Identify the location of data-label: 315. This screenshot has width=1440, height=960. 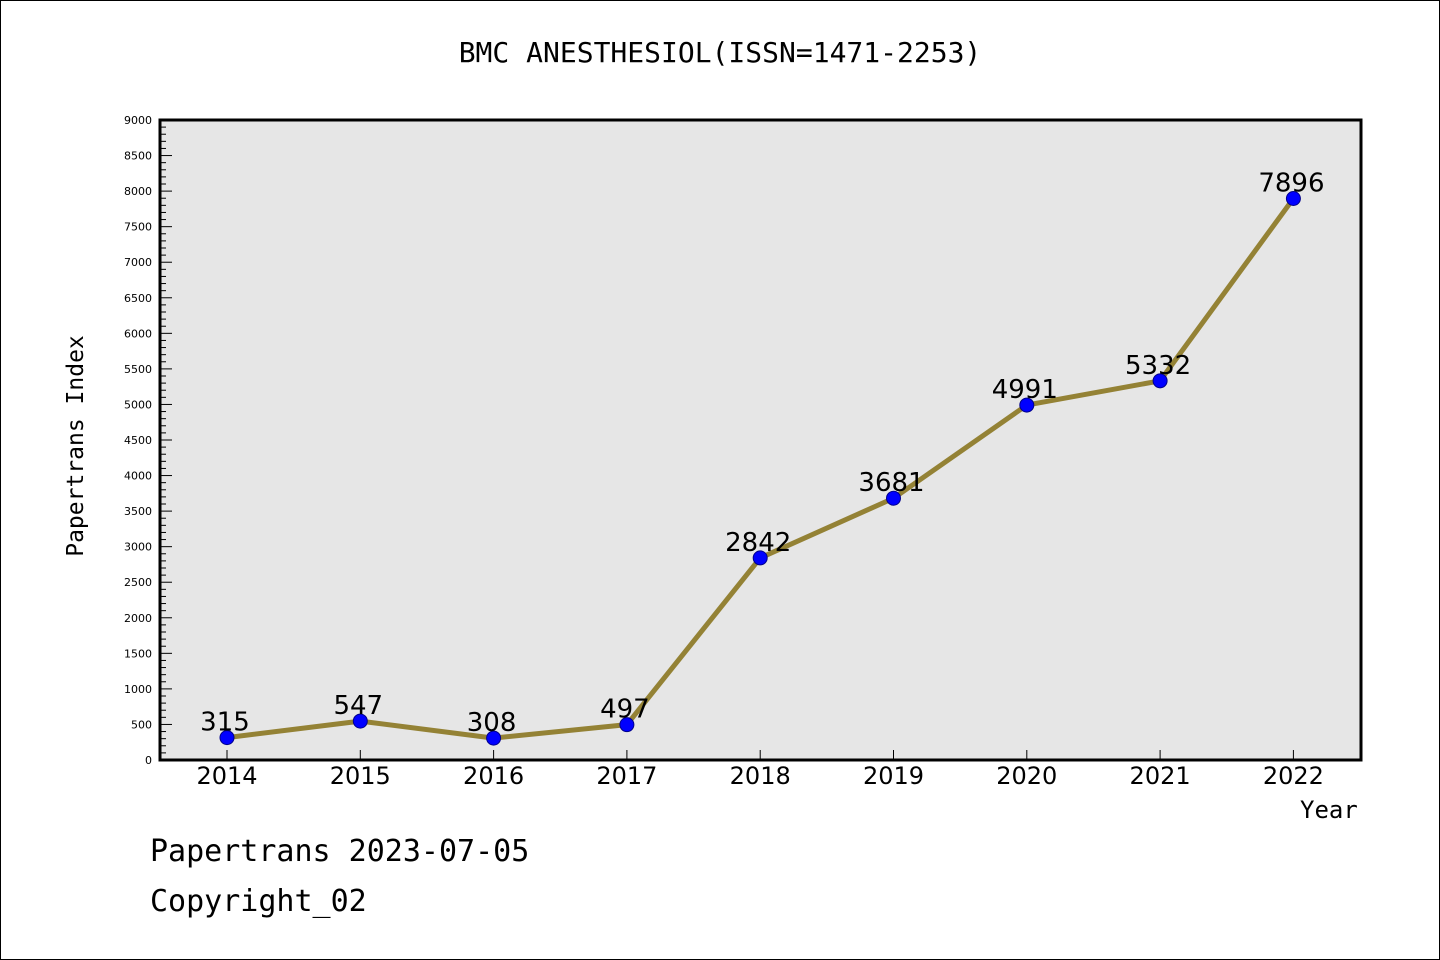
(225, 723).